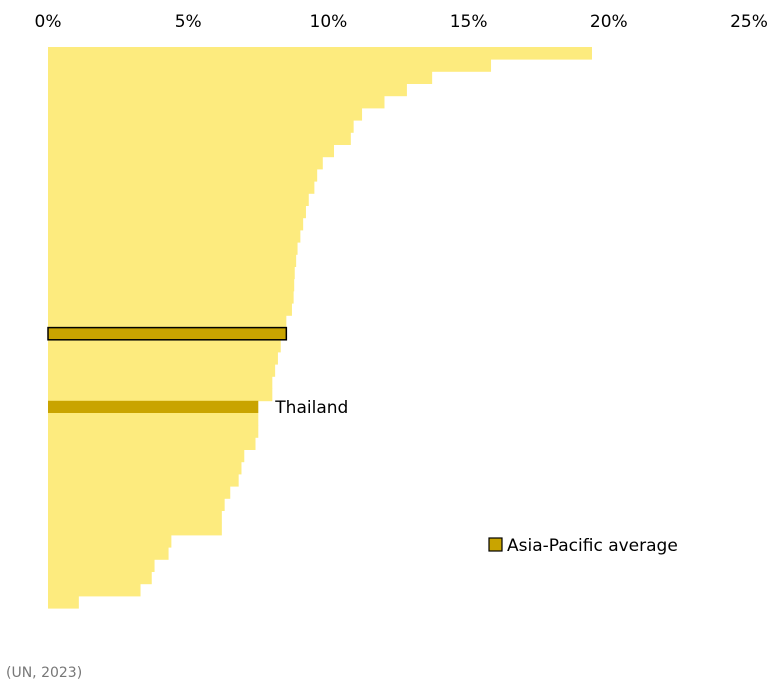 This screenshot has height=688, width=781. Describe the element at coordinates (495, 544) in the screenshot. I see `legend-swatch-asia-pacific-average` at that location.